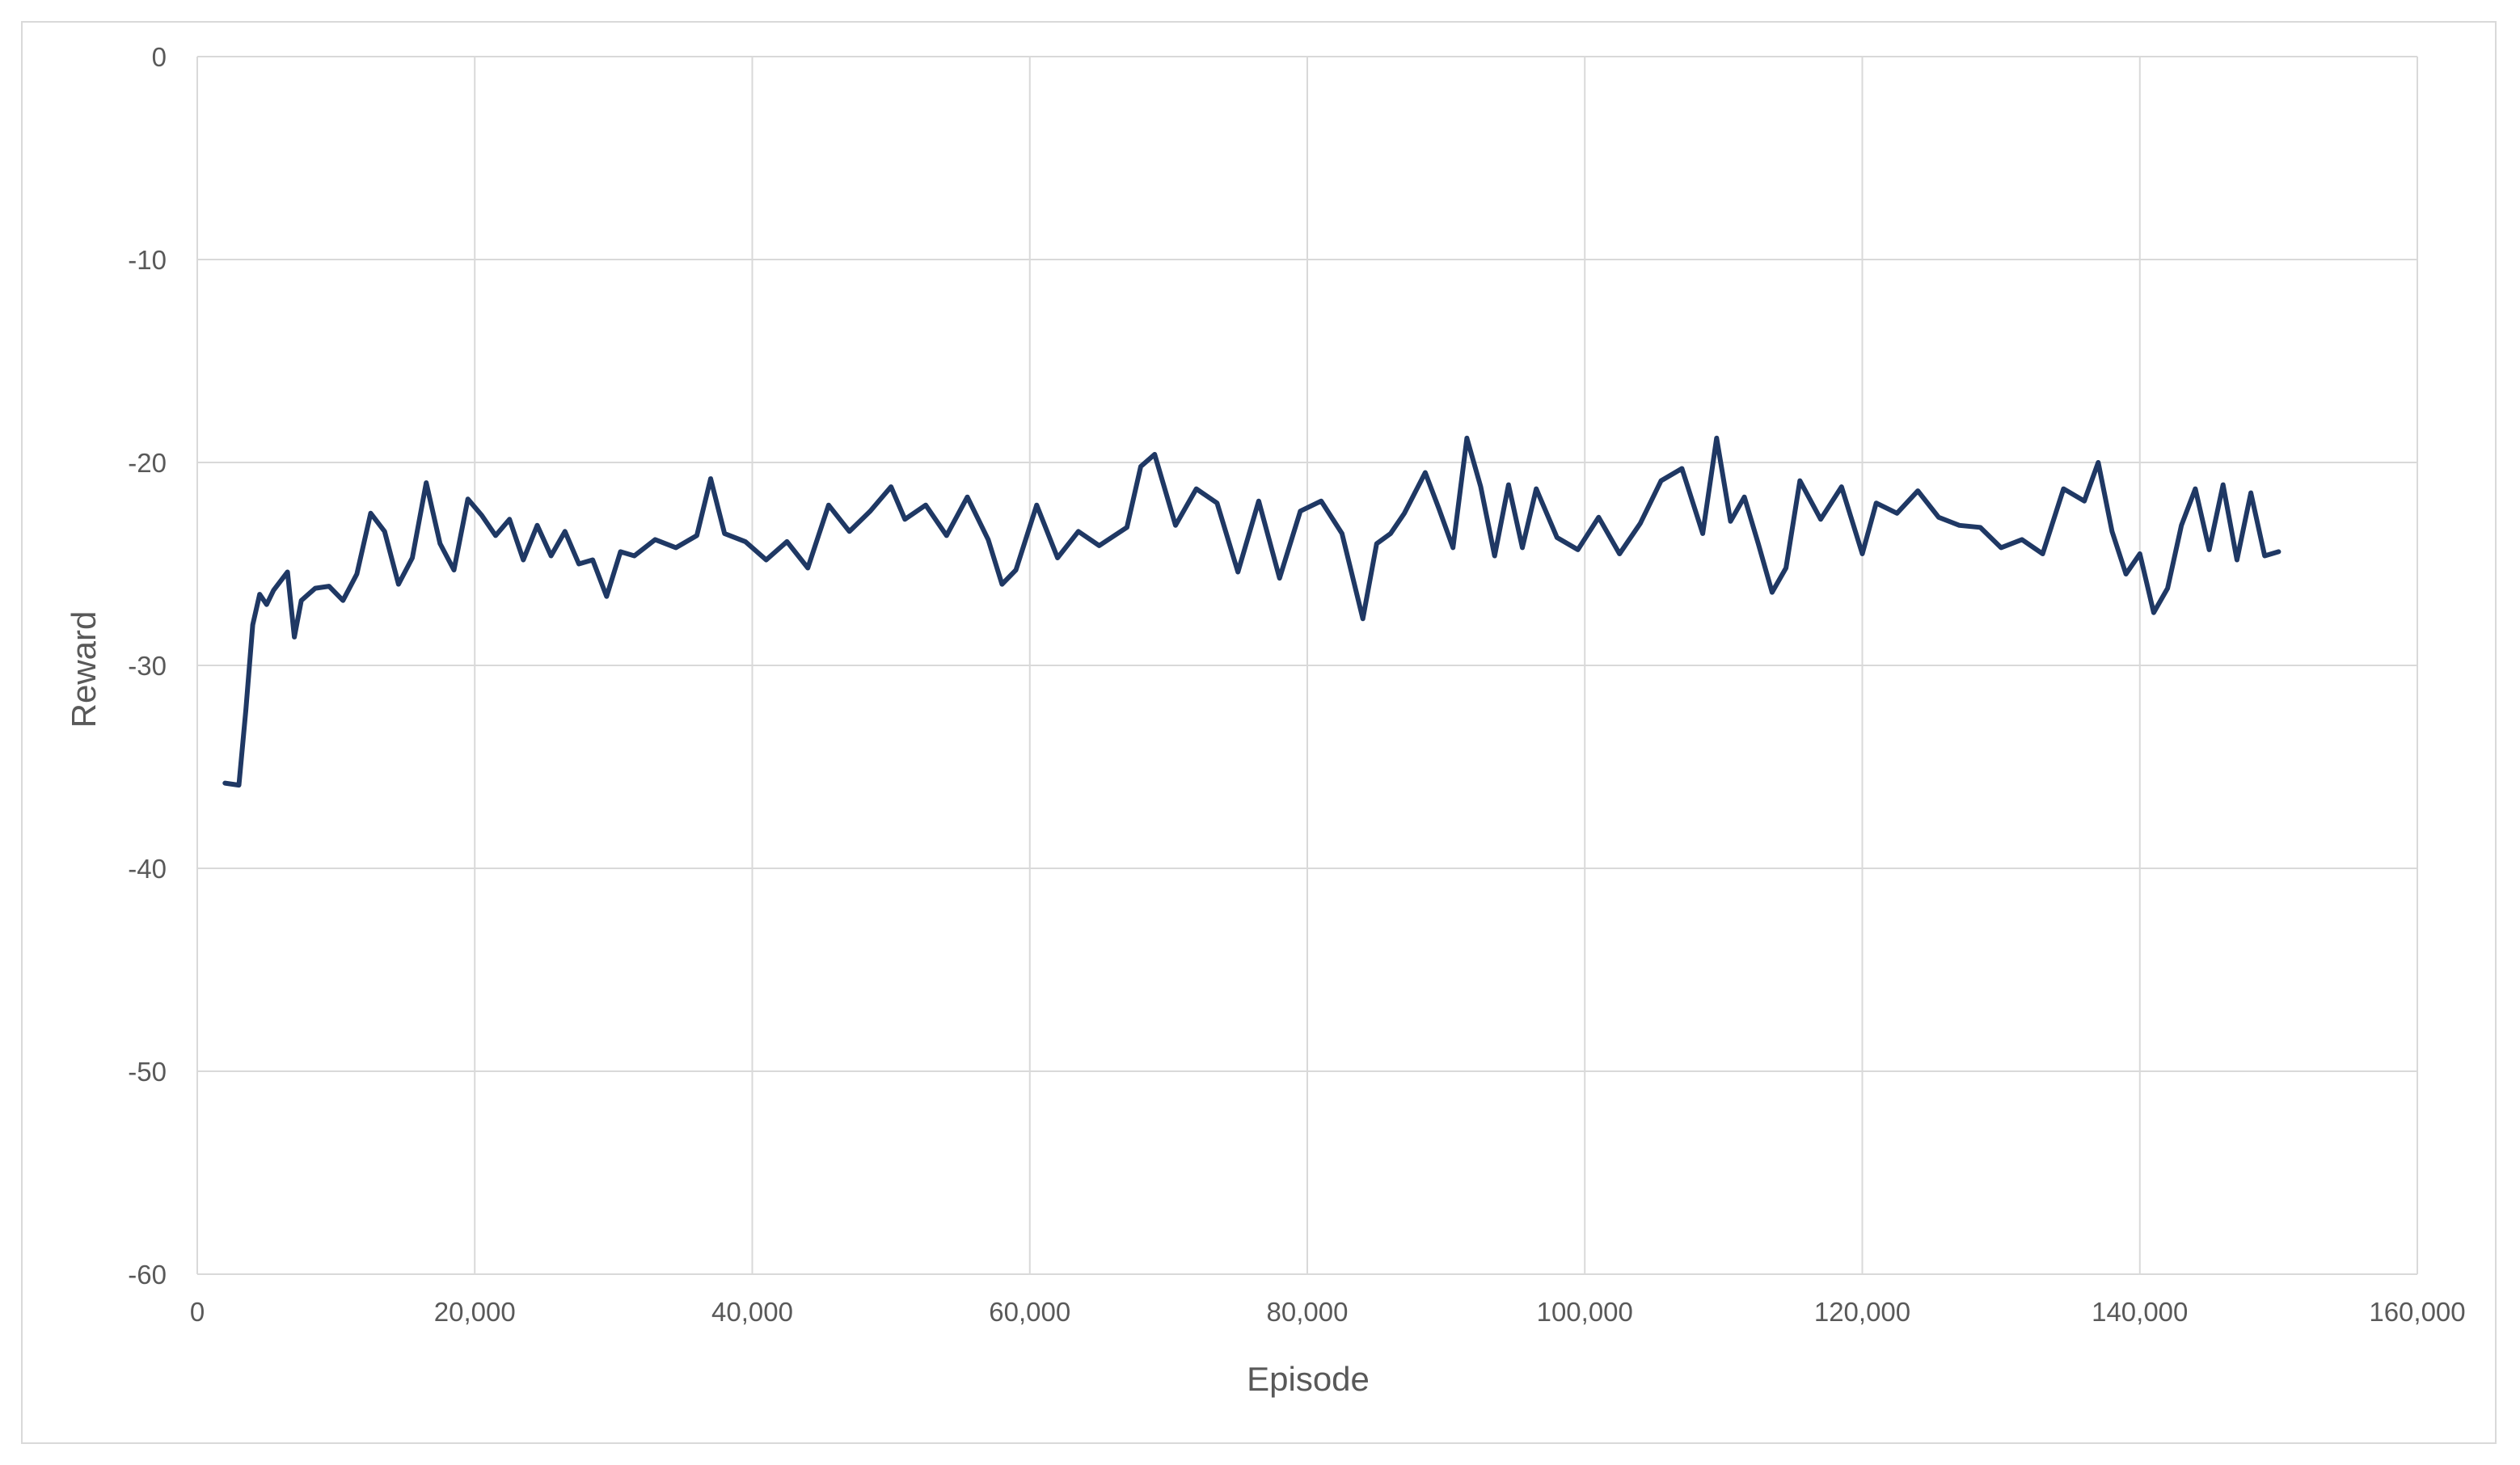 The height and width of the screenshot is (1465, 2520). I want to click on y-axis-title: Reward, so click(84, 669).